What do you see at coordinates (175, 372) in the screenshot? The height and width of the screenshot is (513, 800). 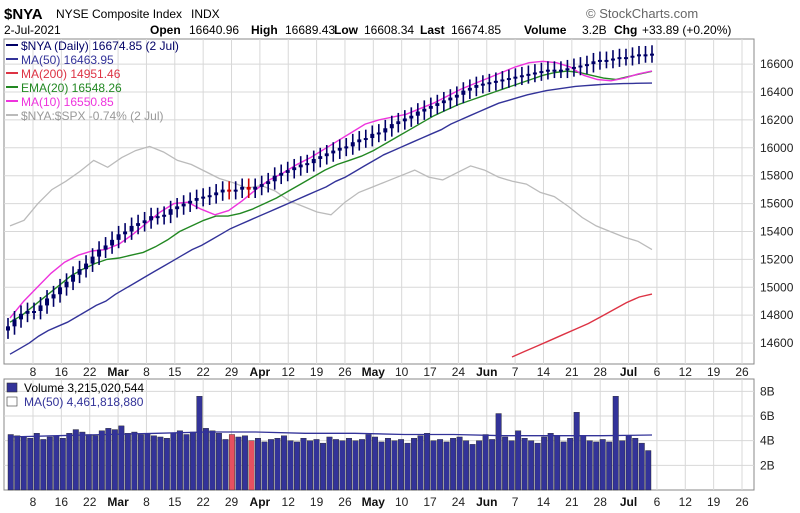 I see `price-x-tick: 15` at bounding box center [175, 372].